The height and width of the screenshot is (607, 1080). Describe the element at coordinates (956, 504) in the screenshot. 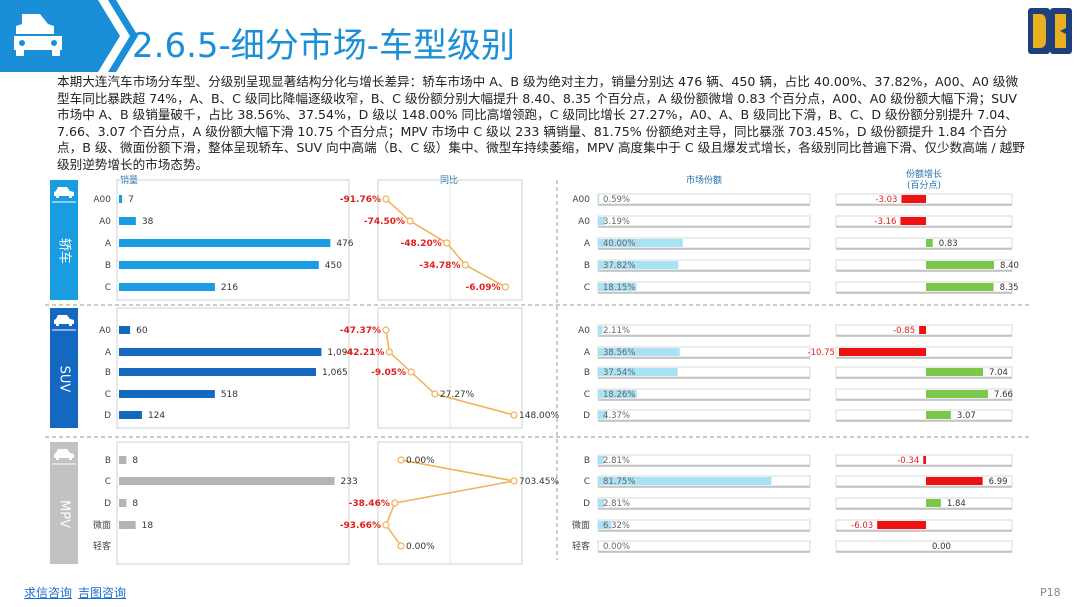

I see `share-change-label: 1.84` at that location.